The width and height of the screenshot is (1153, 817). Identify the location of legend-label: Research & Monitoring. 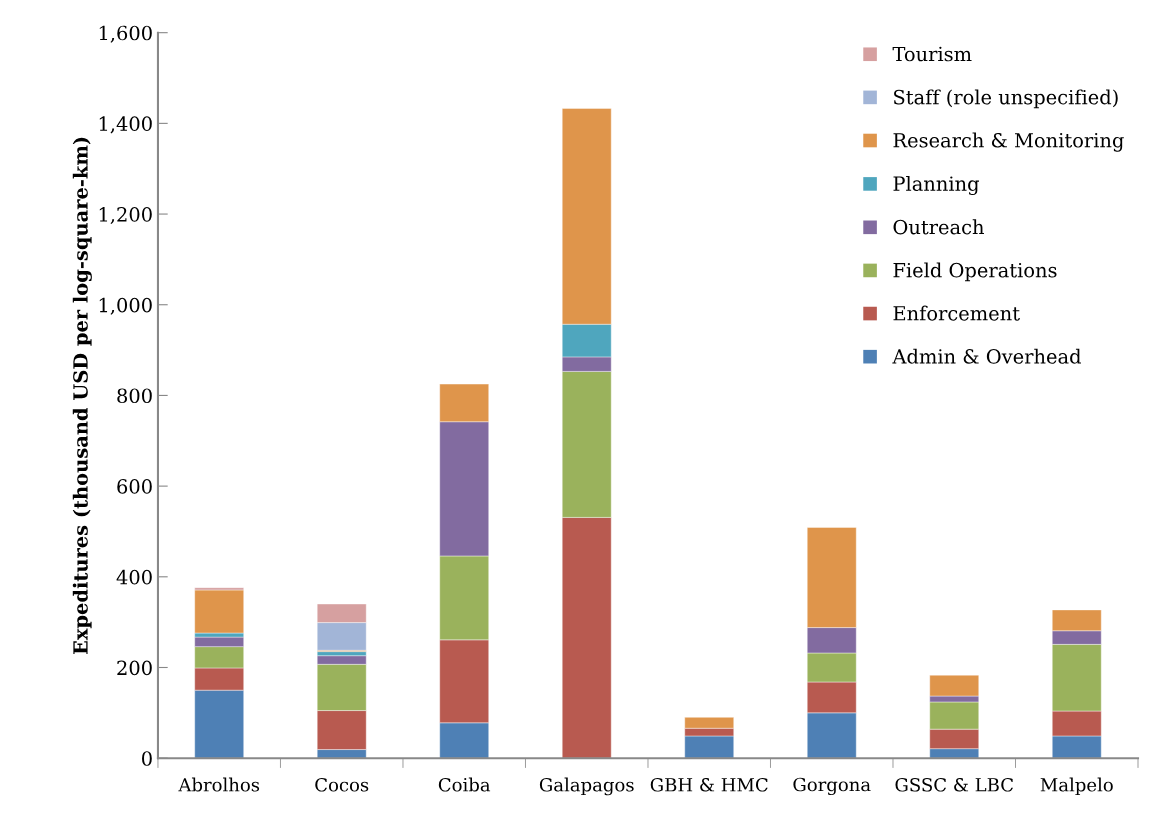
(1008, 142).